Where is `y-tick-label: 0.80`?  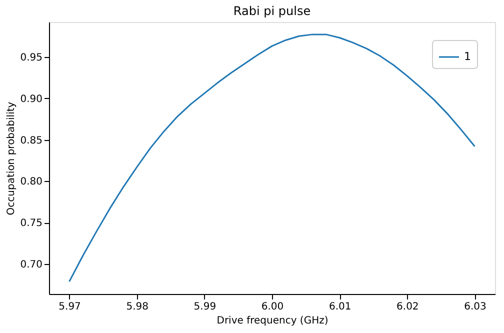
y-tick-label: 0.80 is located at coordinates (31, 182).